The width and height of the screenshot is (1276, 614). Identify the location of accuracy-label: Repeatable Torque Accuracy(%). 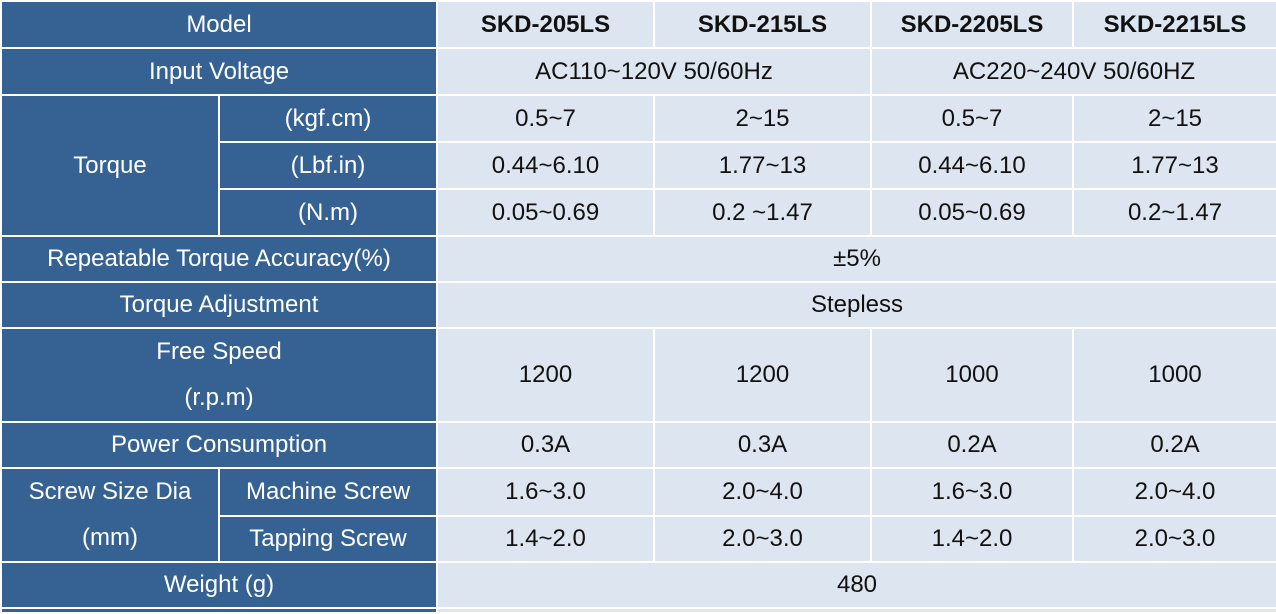
(219, 259).